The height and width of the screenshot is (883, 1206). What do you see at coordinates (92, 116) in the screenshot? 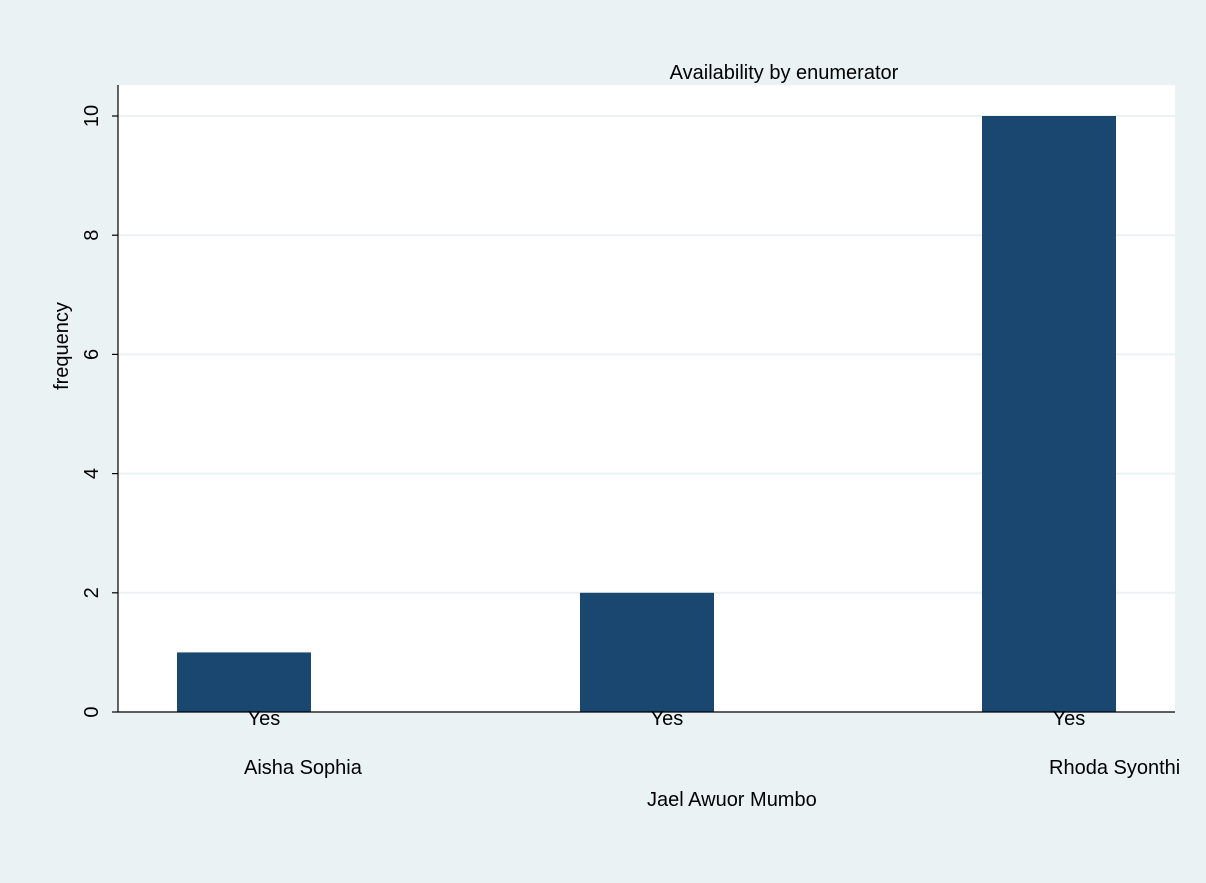
I see `y-tick-label: 10` at bounding box center [92, 116].